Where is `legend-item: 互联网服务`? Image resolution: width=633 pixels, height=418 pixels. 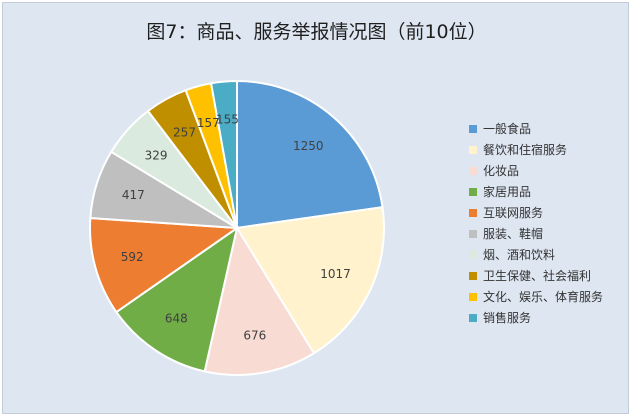 legend-item: 互联网服务 is located at coordinates (536, 213).